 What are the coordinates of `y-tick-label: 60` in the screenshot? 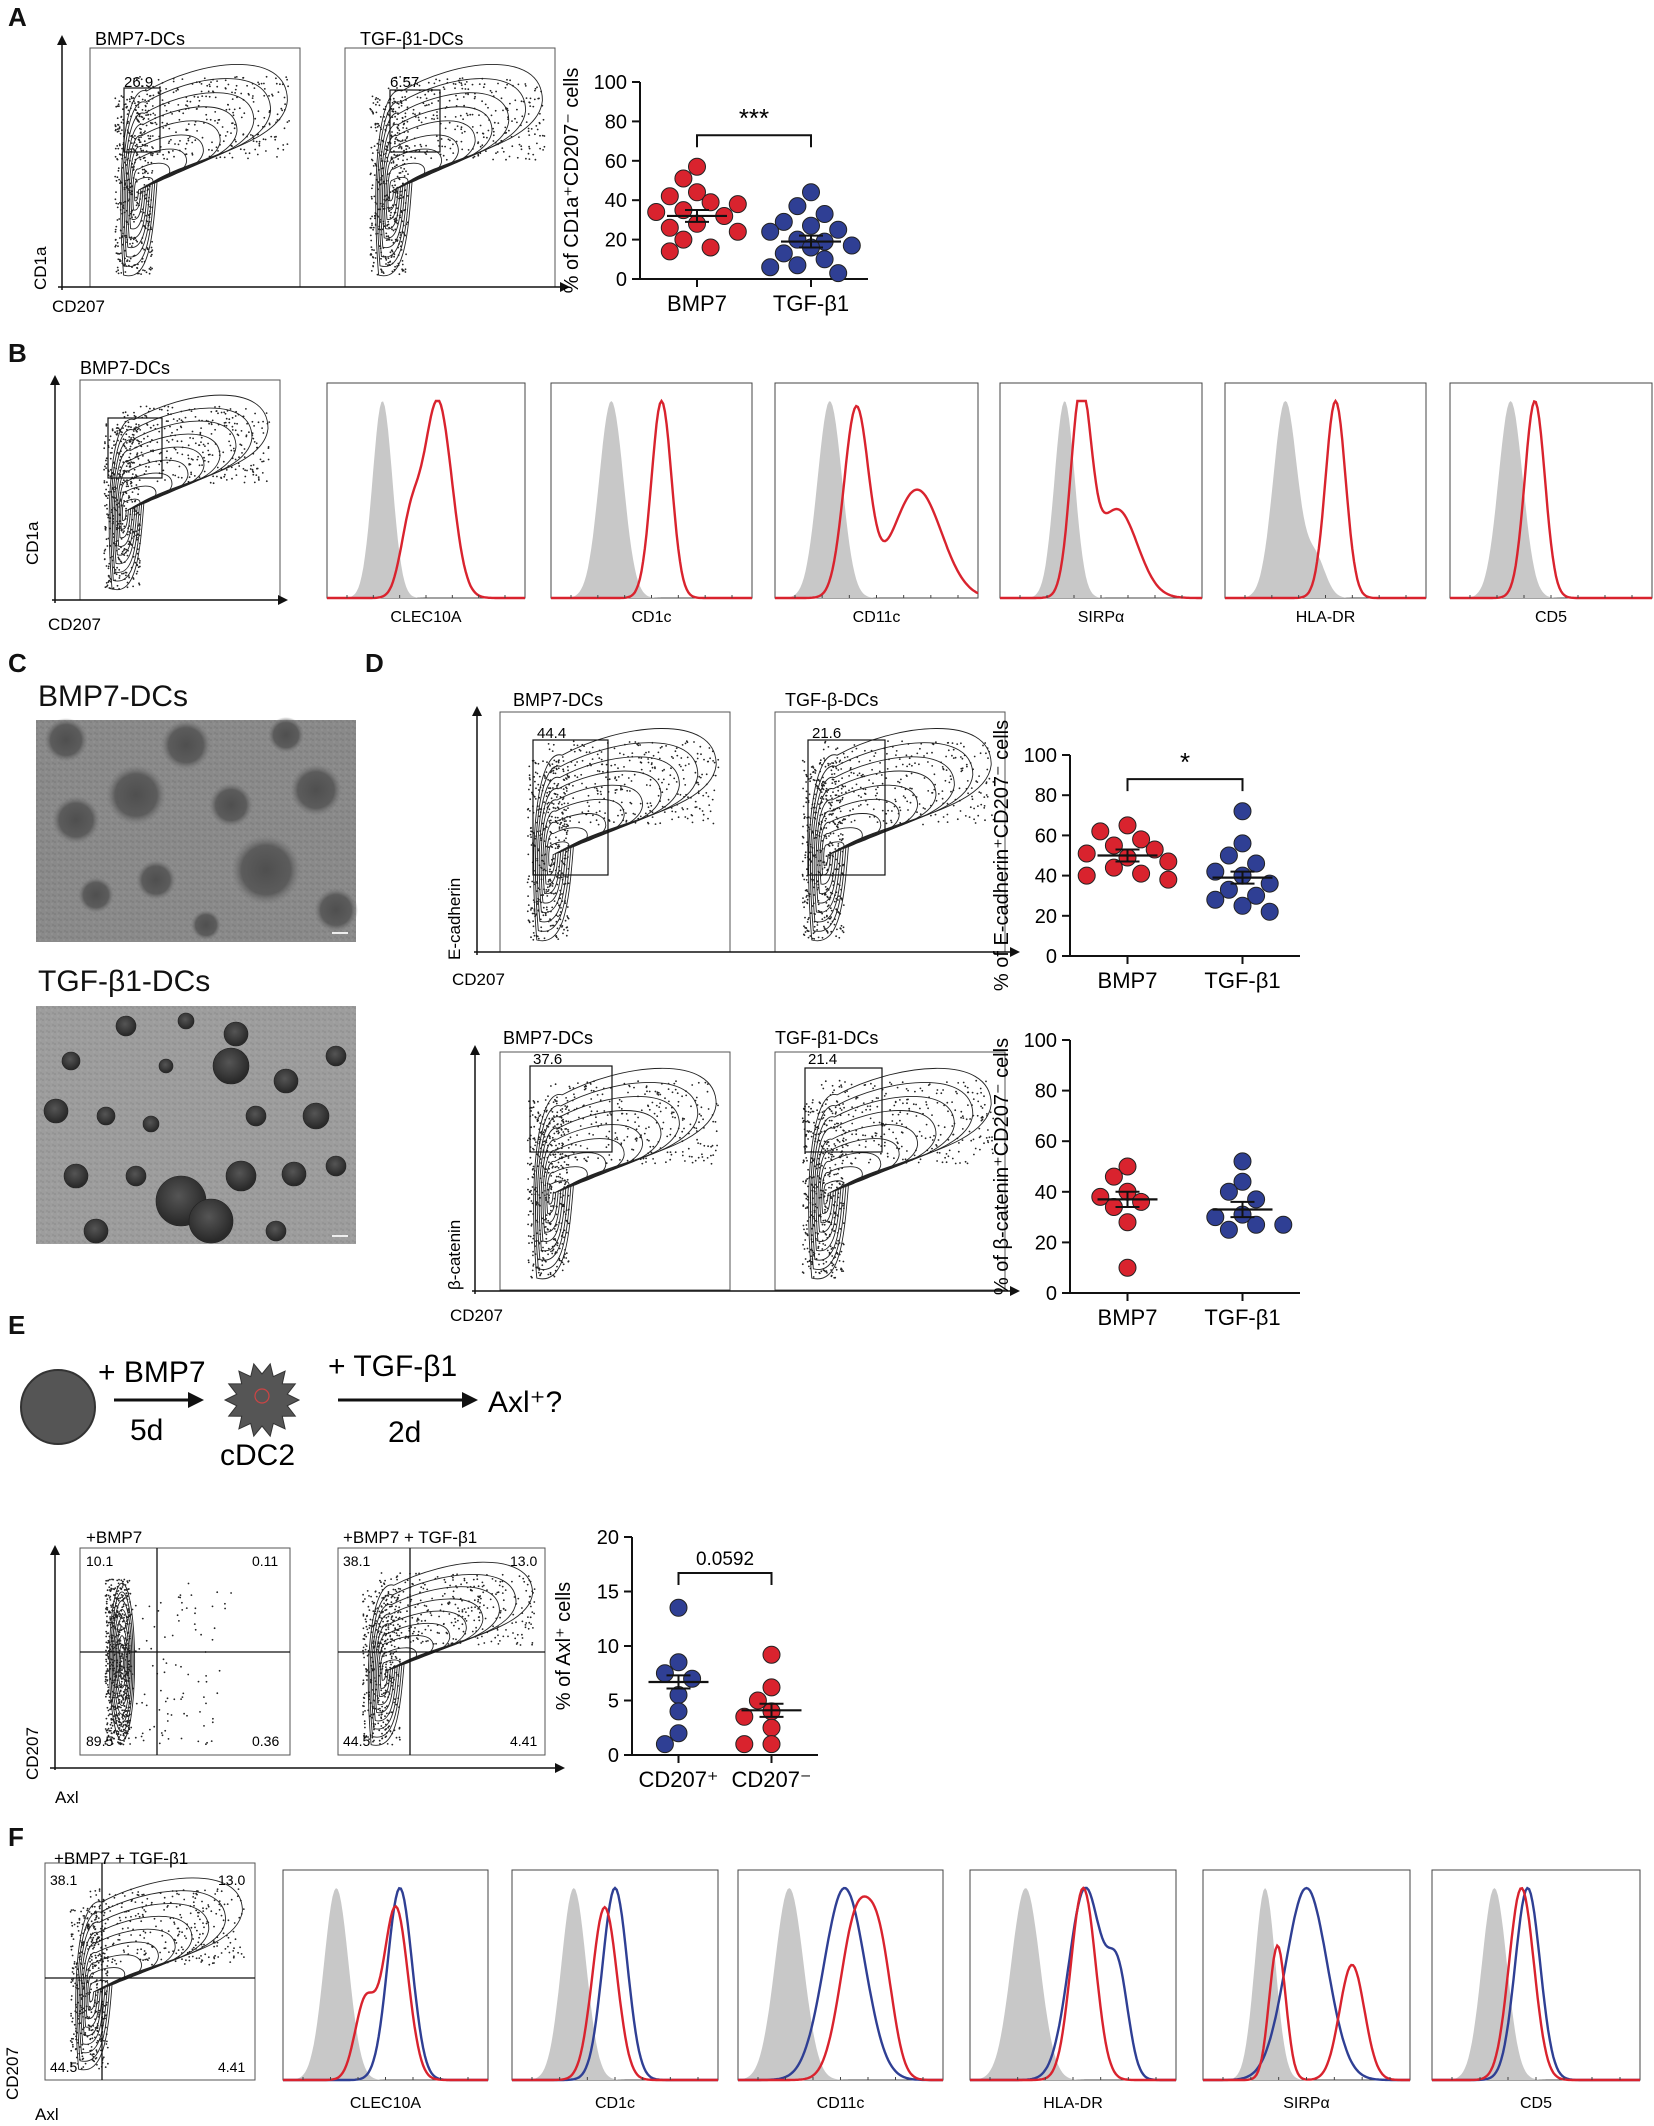 It's located at (616, 162).